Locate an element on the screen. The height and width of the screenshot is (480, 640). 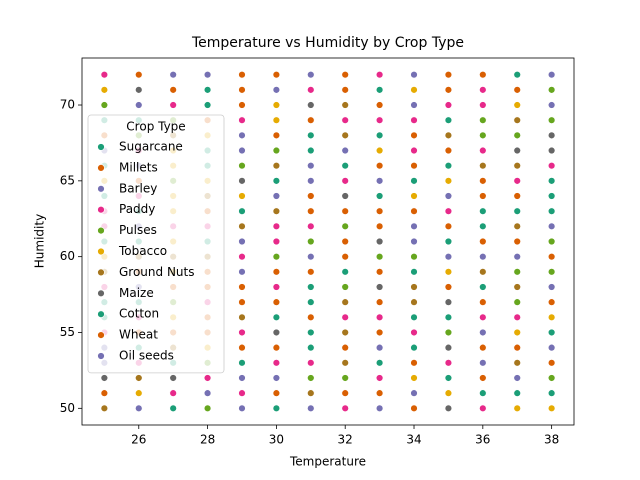
legend-label: Ground Nuts is located at coordinates (157, 272).